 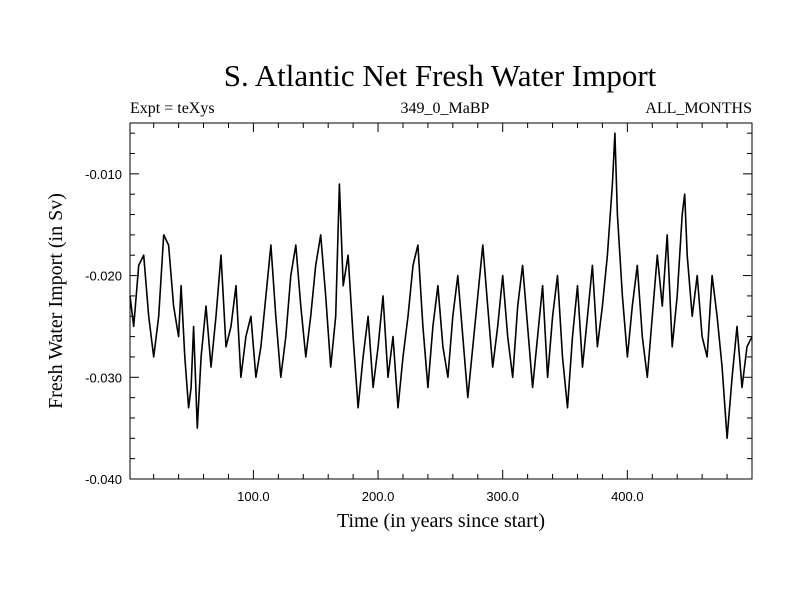 What do you see at coordinates (56, 301) in the screenshot?
I see `y-axis-title: Fresh Water Import (in Sv)` at bounding box center [56, 301].